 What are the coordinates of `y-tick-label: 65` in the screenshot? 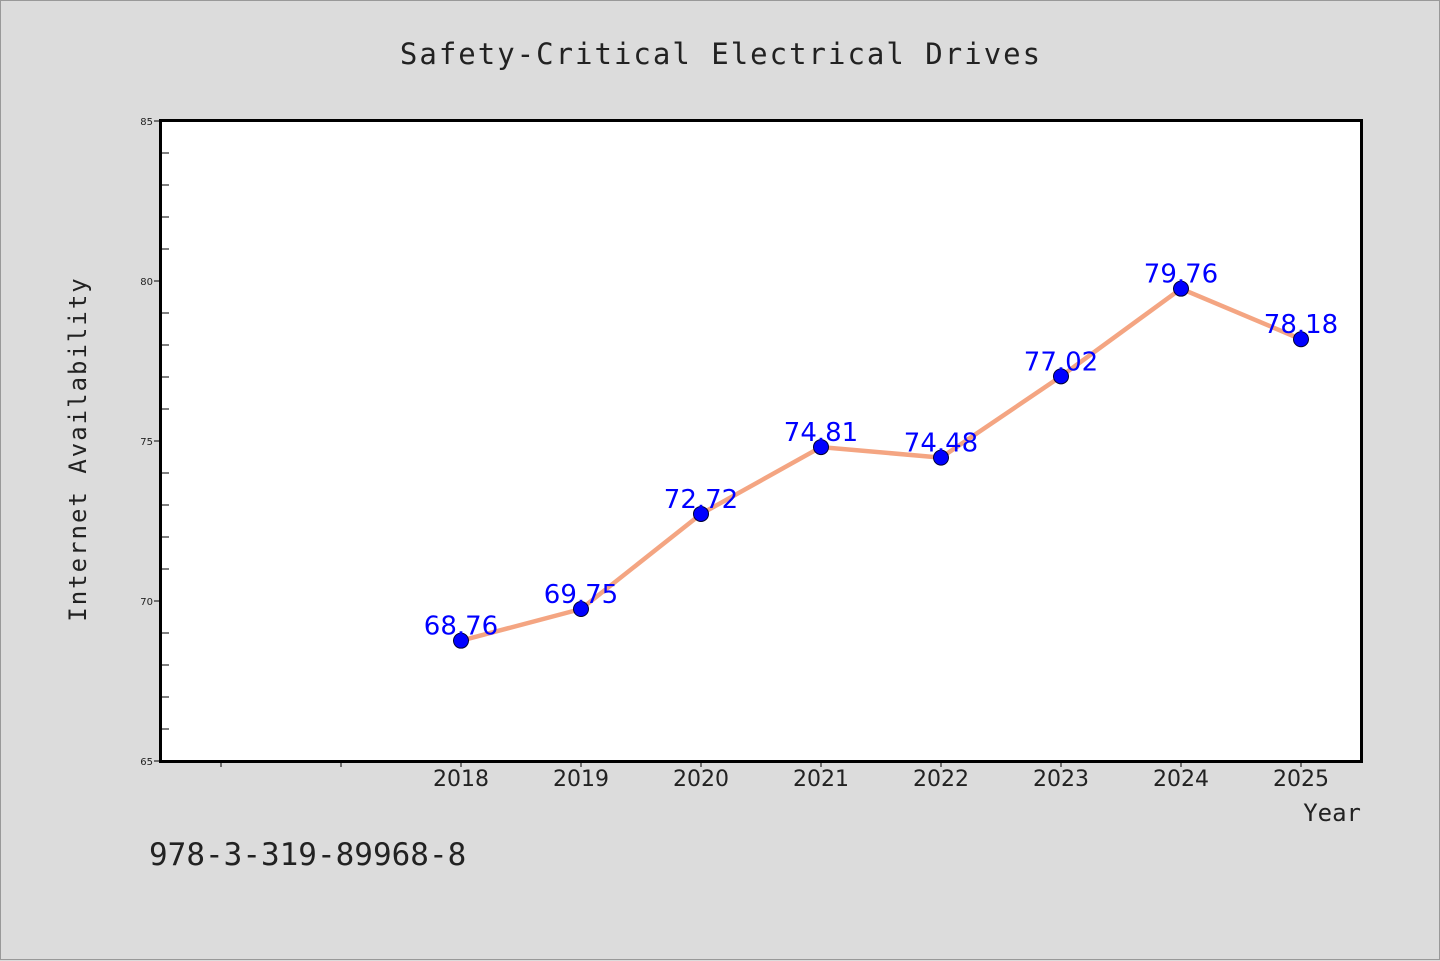 It's located at (146, 762).